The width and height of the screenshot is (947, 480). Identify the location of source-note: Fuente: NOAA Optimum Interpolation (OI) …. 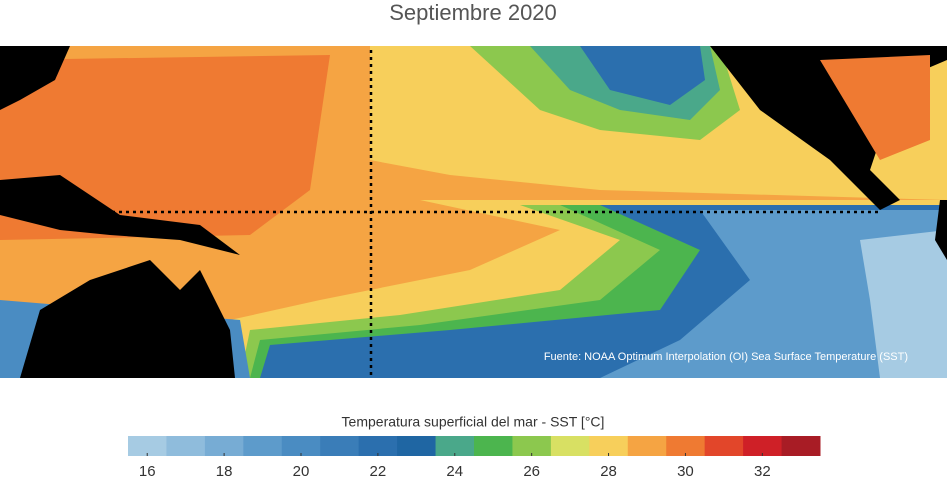
(726, 357).